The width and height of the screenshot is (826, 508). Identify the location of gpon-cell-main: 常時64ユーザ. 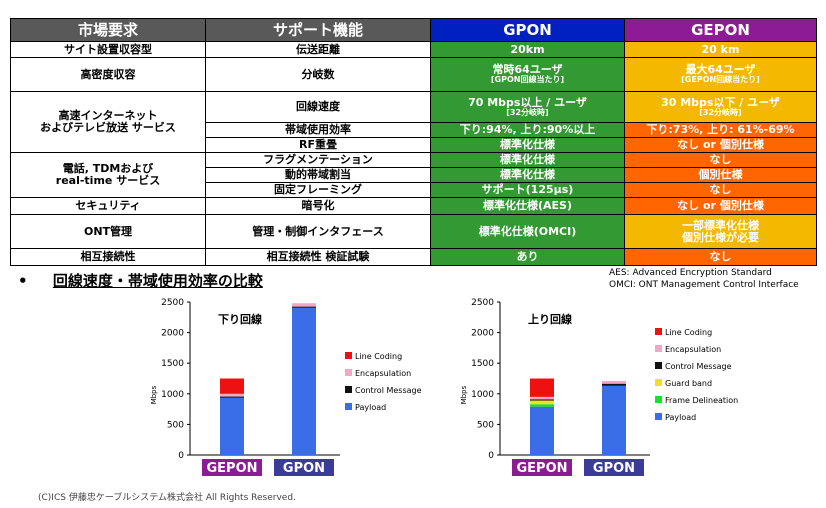
(527, 70).